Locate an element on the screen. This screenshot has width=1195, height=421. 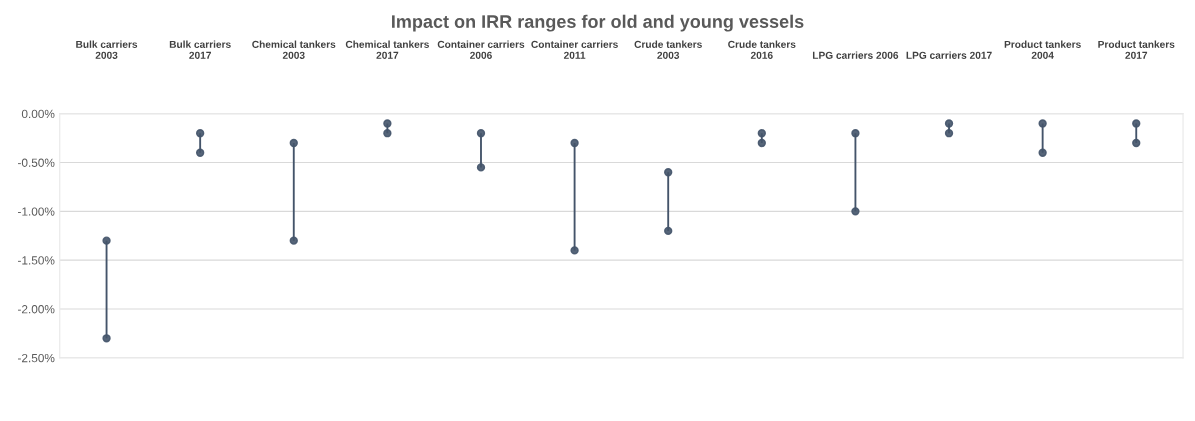
x-tick-label: Container carriers 2006 is located at coordinates (481, 49).